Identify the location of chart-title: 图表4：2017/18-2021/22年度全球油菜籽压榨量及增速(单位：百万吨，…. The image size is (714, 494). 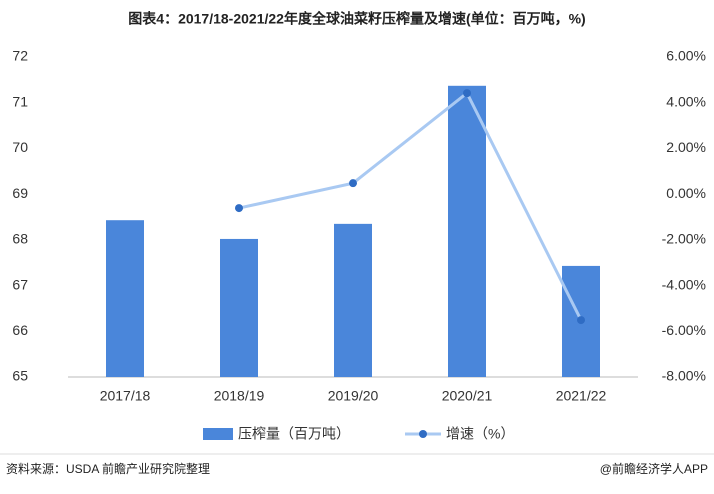
(356, 19).